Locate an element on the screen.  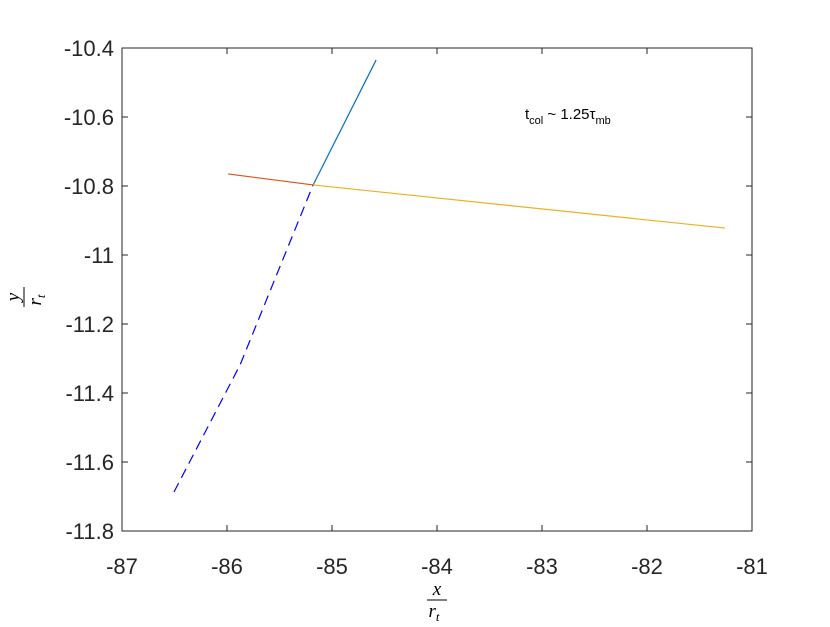
x-tick-label: -84 is located at coordinates (437, 566).